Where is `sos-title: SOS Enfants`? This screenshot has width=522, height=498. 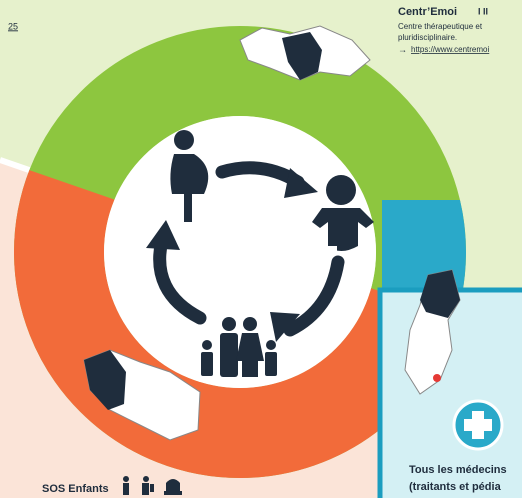
sos-title: SOS Enfants is located at coordinates (75, 489).